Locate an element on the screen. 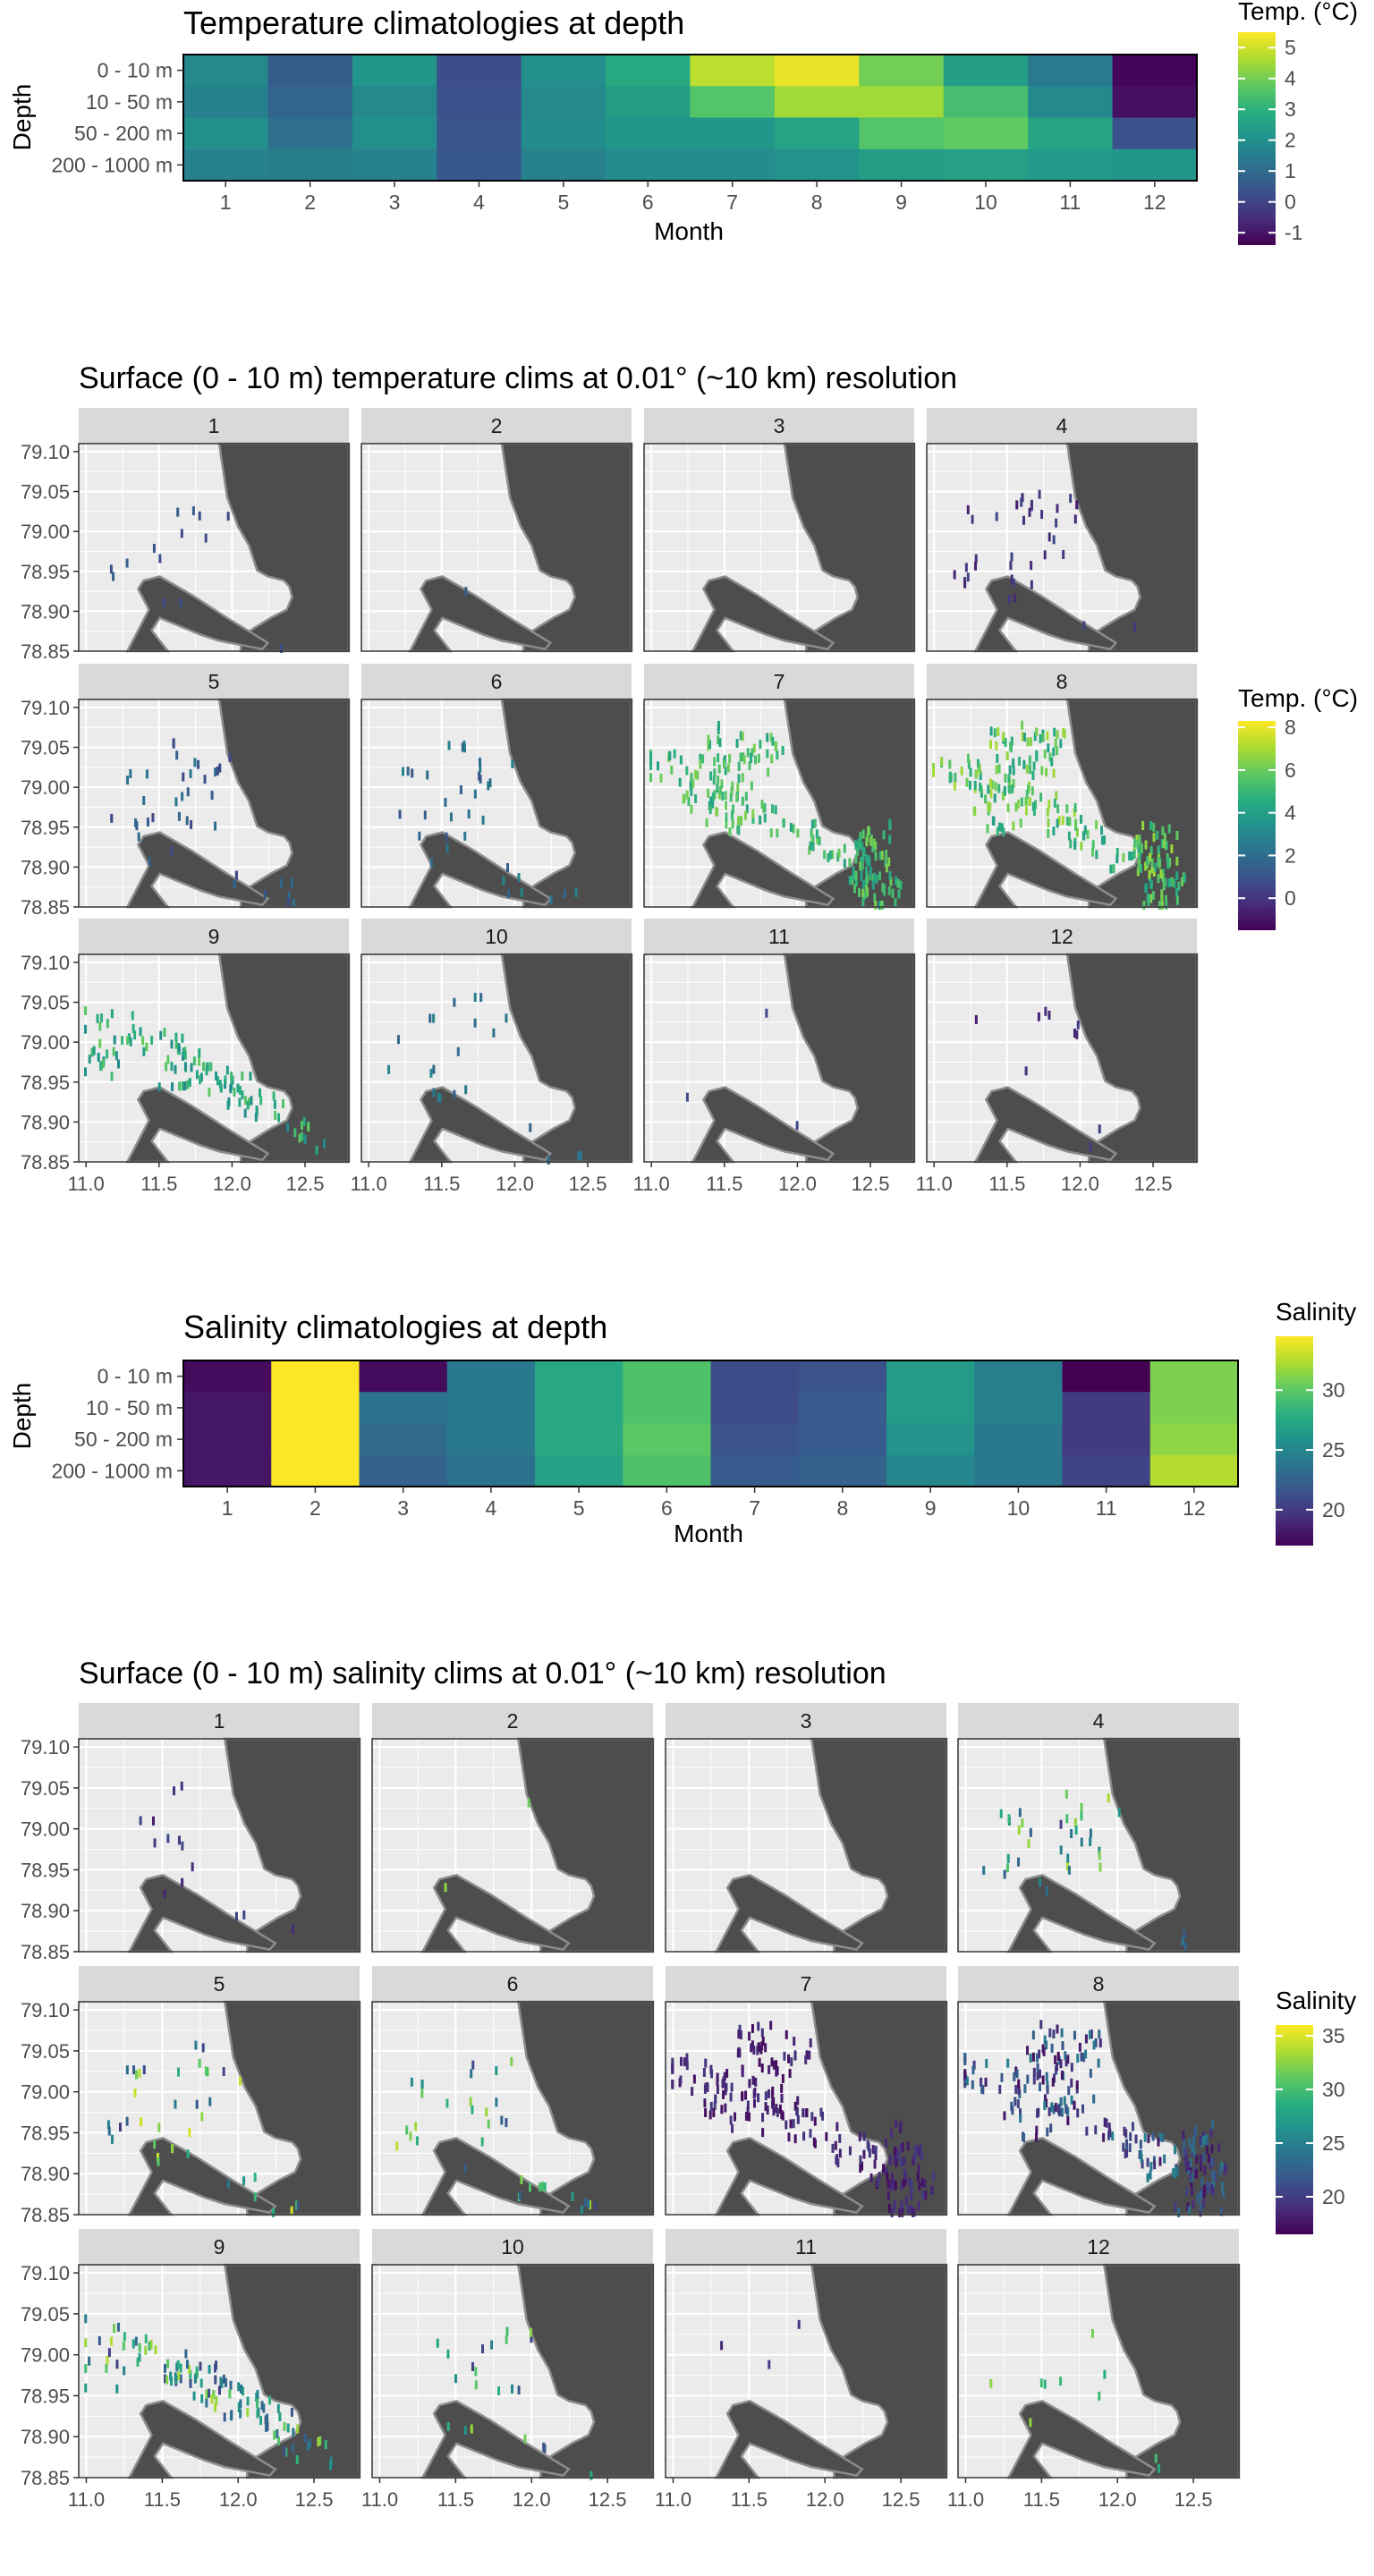 The image size is (1374, 2576). sal-map-xtick-label: 11.5 is located at coordinates (1041, 2499).